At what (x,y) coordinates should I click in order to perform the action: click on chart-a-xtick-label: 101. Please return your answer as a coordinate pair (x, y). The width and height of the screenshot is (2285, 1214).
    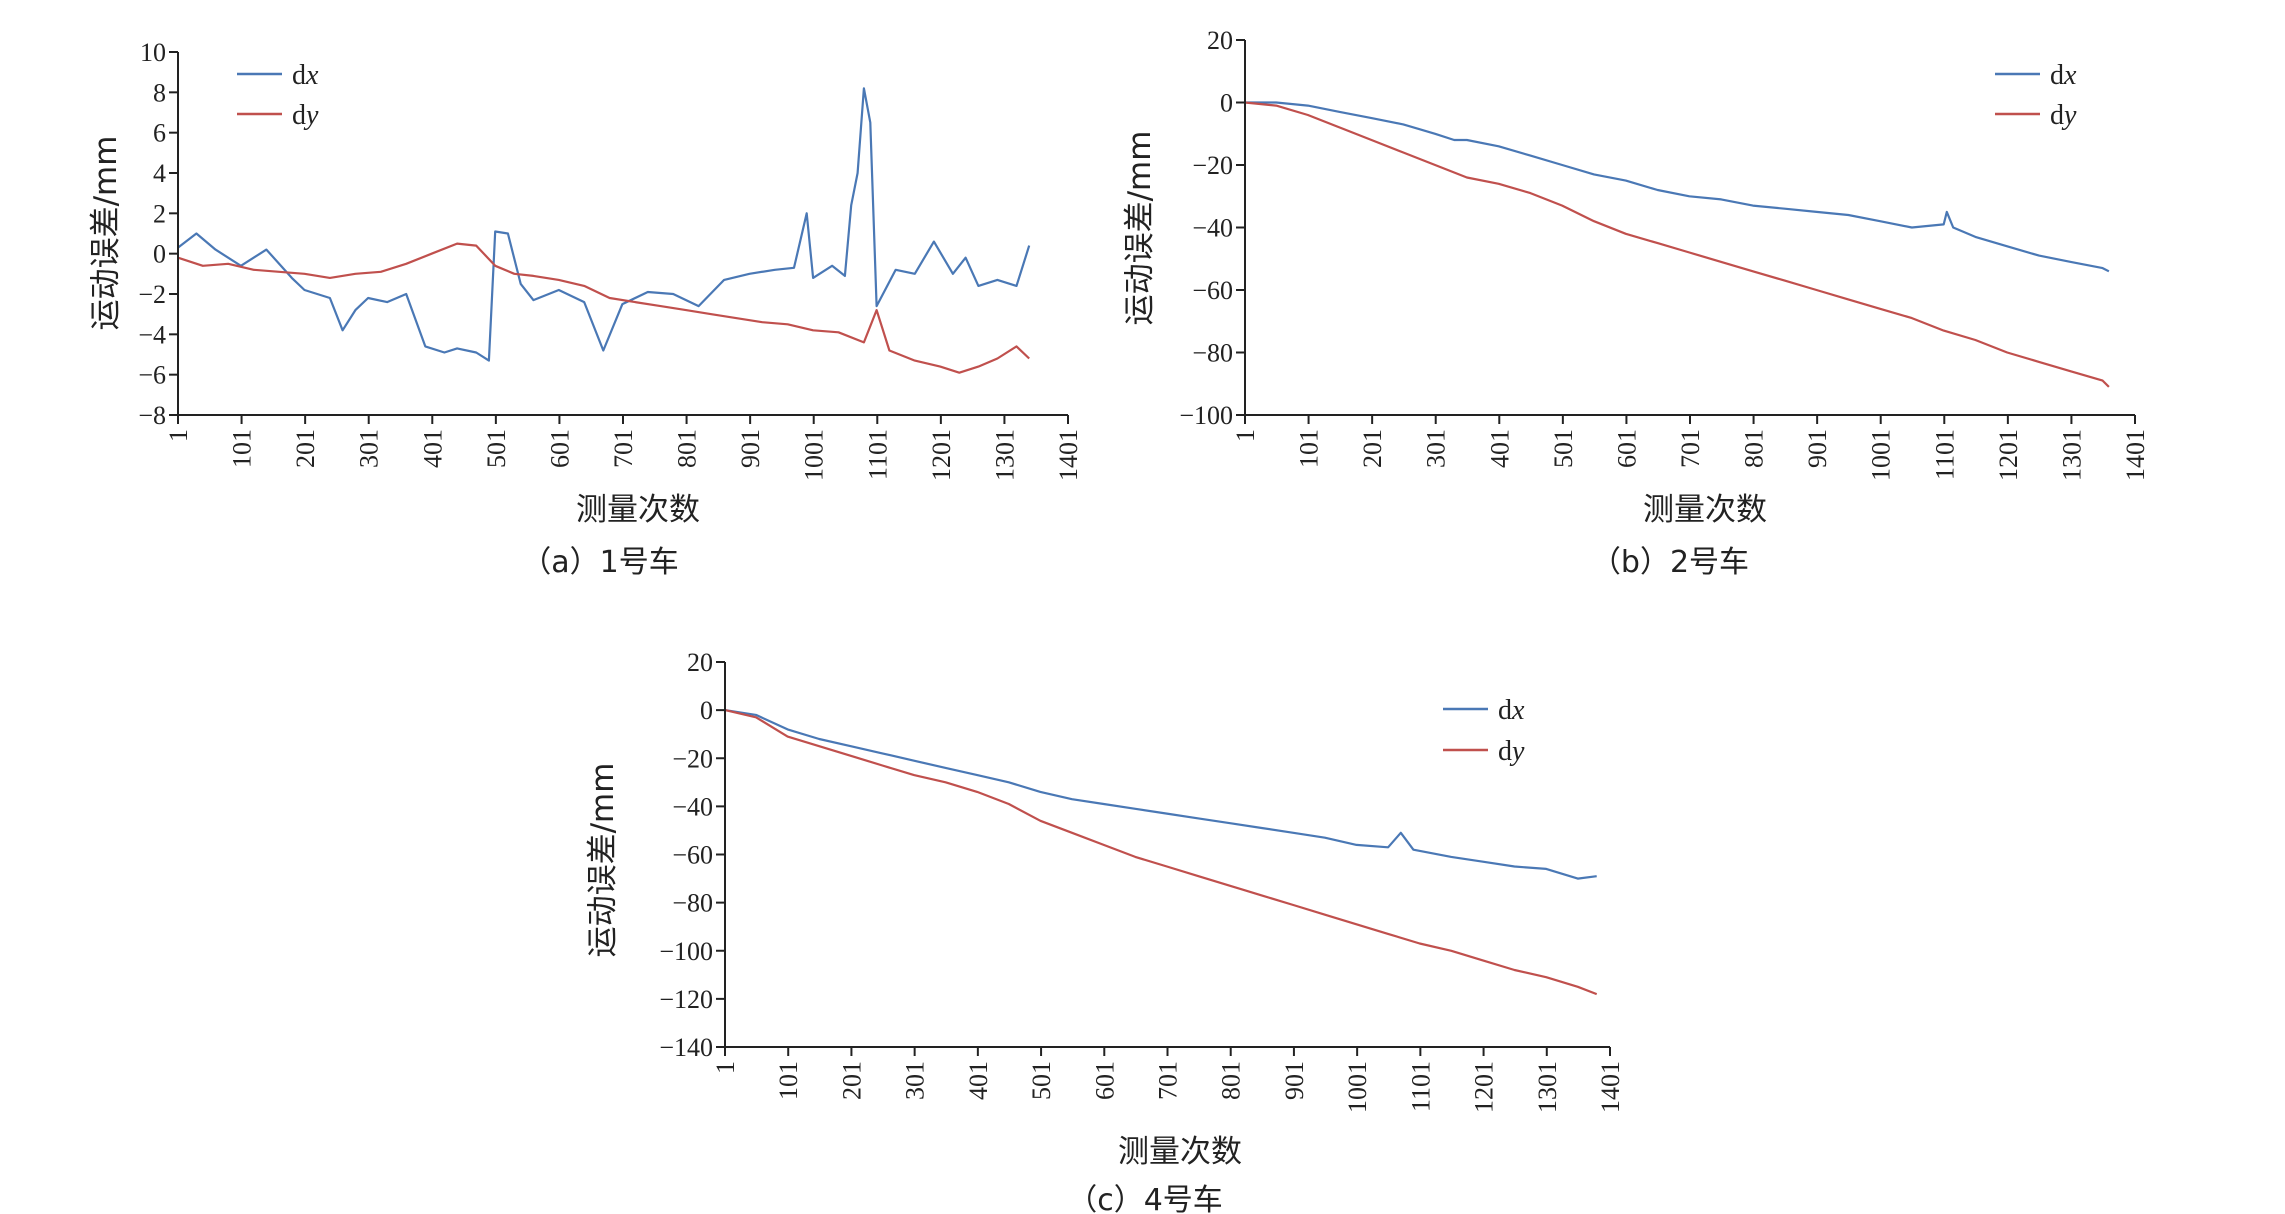
    Looking at the image, I should click on (242, 448).